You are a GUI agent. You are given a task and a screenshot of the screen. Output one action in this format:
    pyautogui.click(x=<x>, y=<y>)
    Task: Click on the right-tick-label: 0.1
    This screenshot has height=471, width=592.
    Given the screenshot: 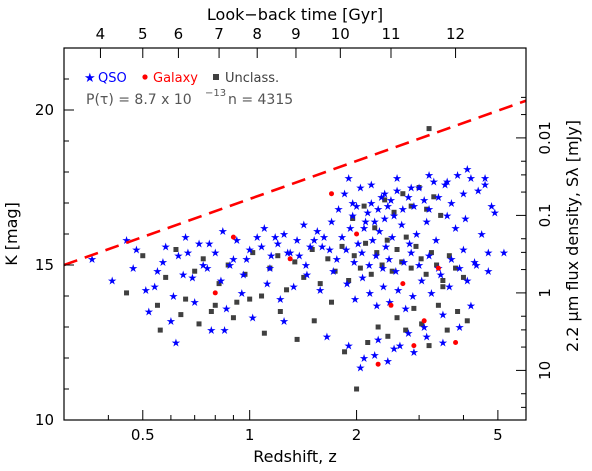 What is the action you would take?
    pyautogui.click(x=545, y=215)
    